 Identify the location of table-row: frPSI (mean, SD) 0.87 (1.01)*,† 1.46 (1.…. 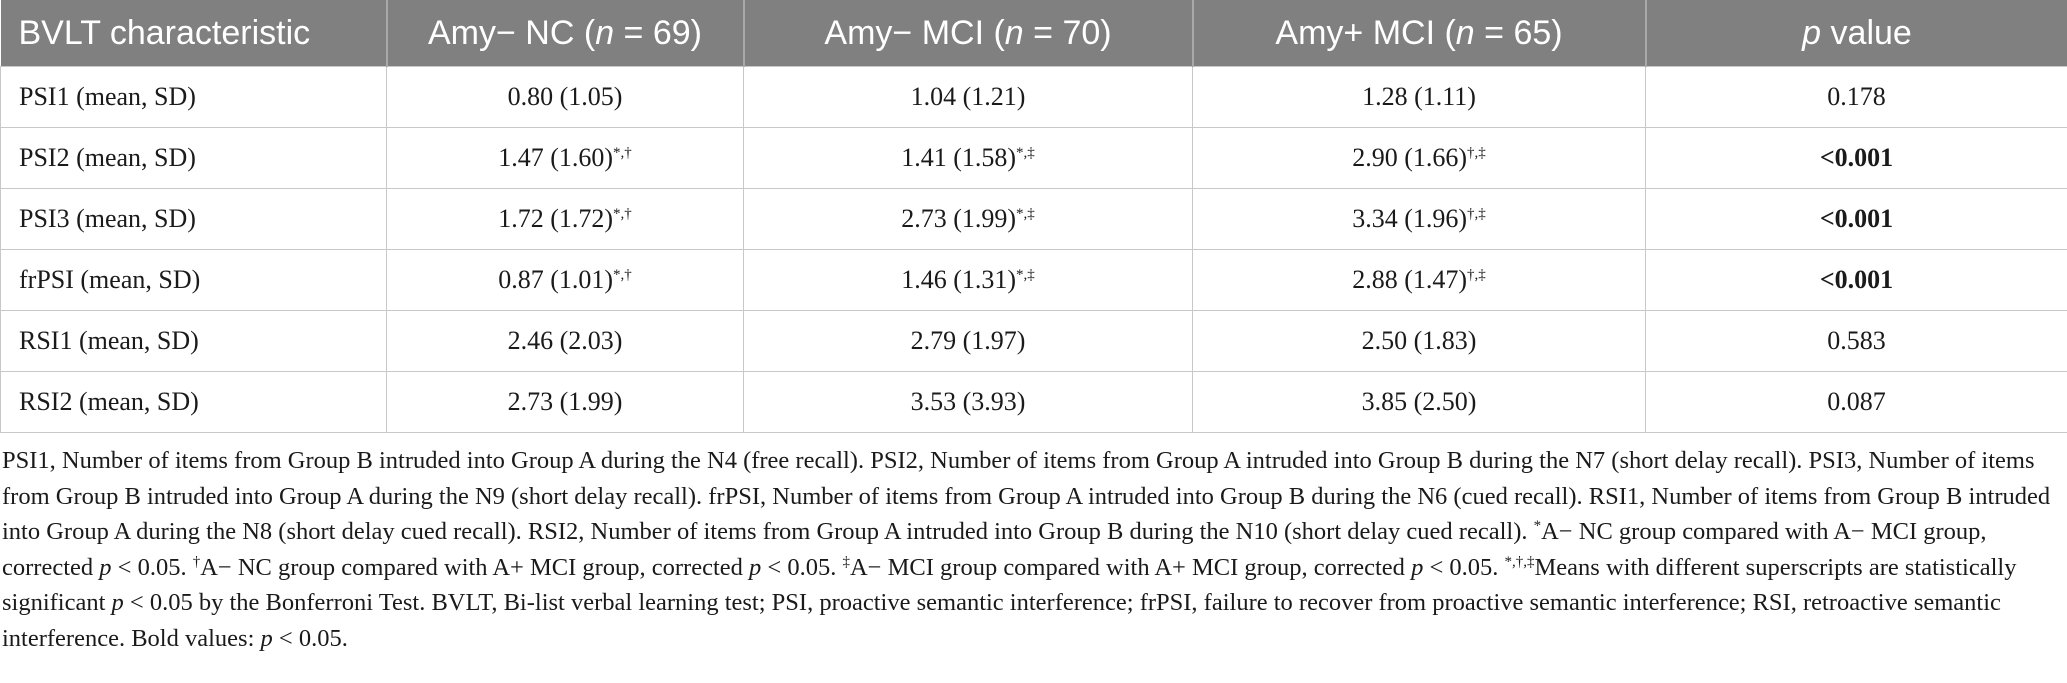
(1033, 280).